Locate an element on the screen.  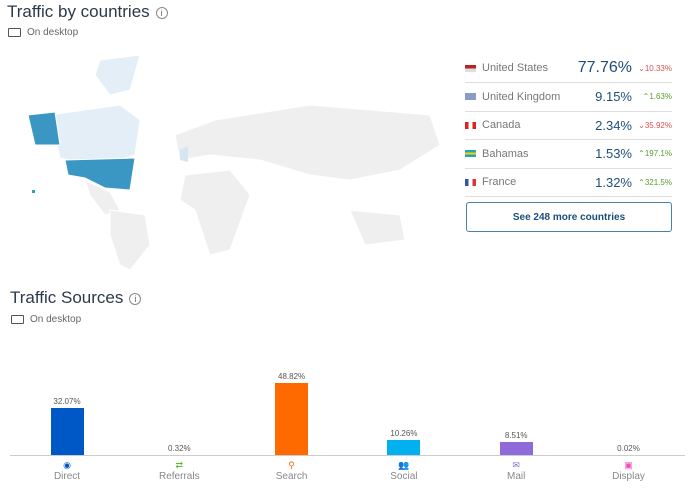
country-name: United States is located at coordinates (515, 68).